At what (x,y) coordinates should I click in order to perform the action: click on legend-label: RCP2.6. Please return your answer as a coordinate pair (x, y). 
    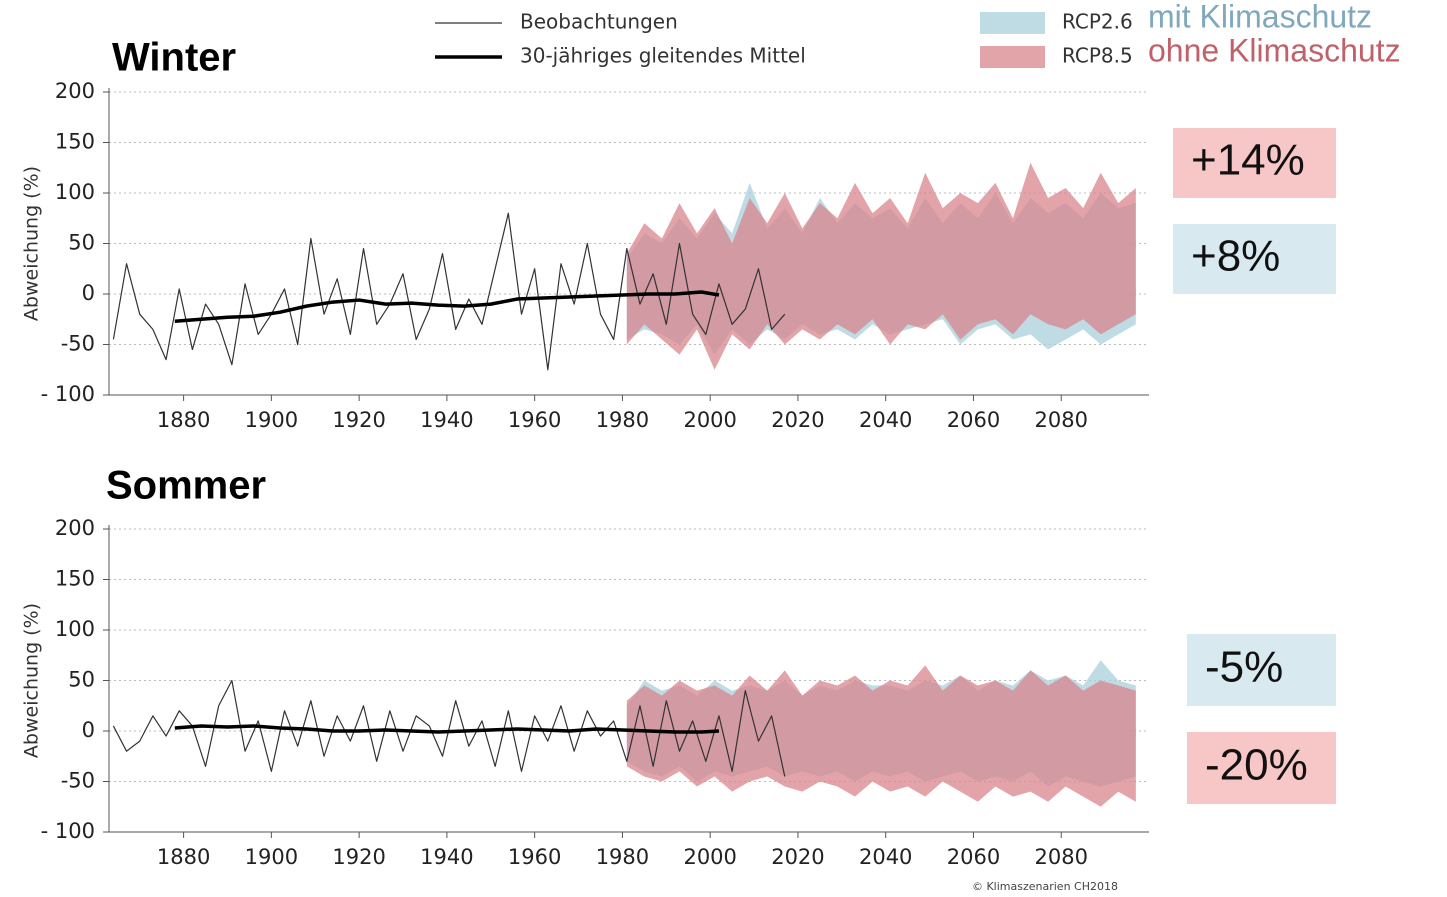
    Looking at the image, I should click on (1097, 22).